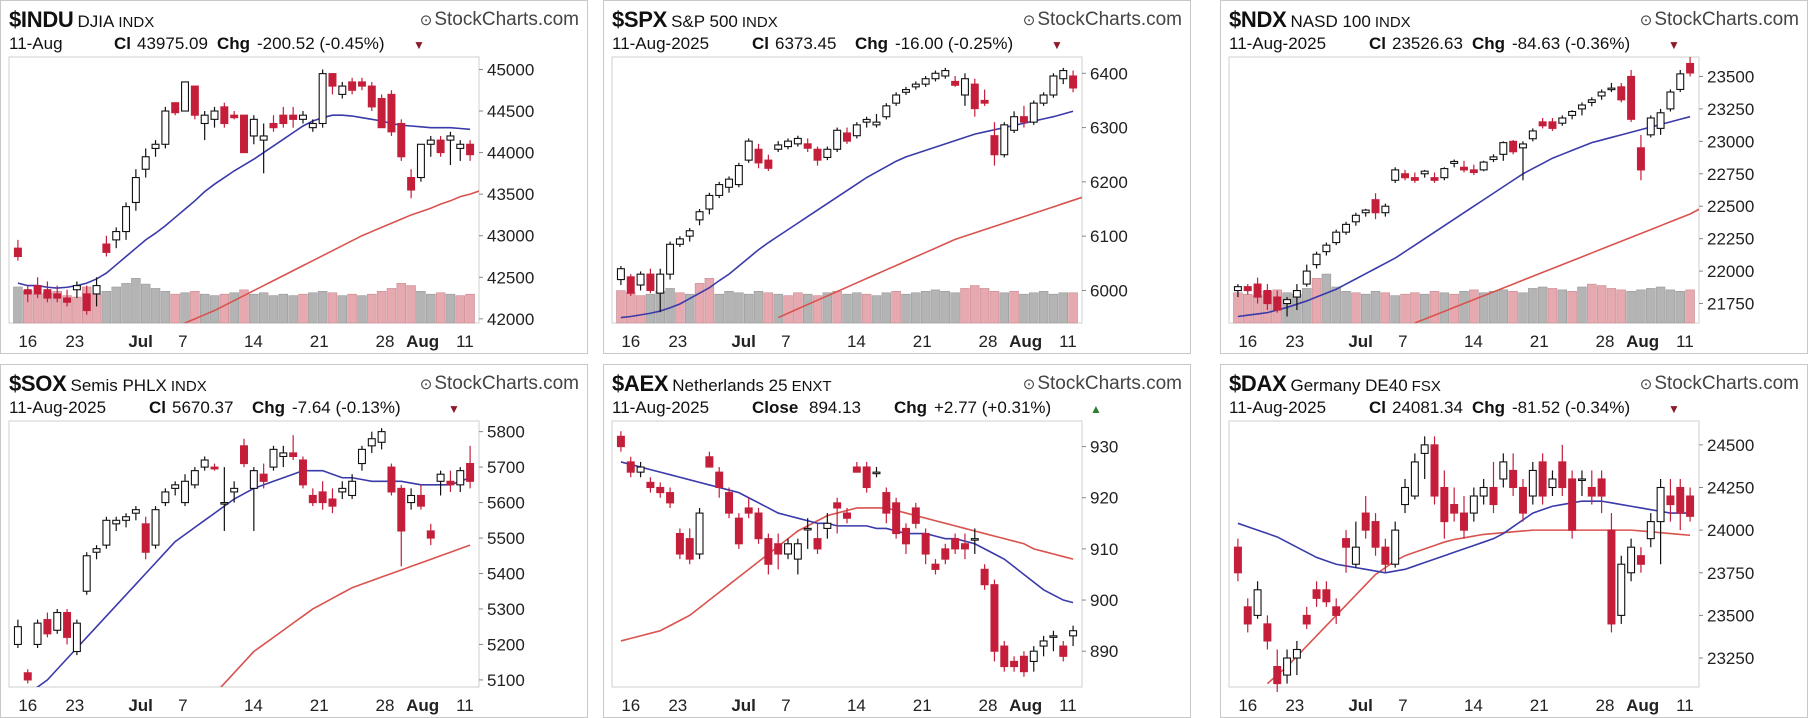  I want to click on x-tick-label: 11, so click(1685, 341).